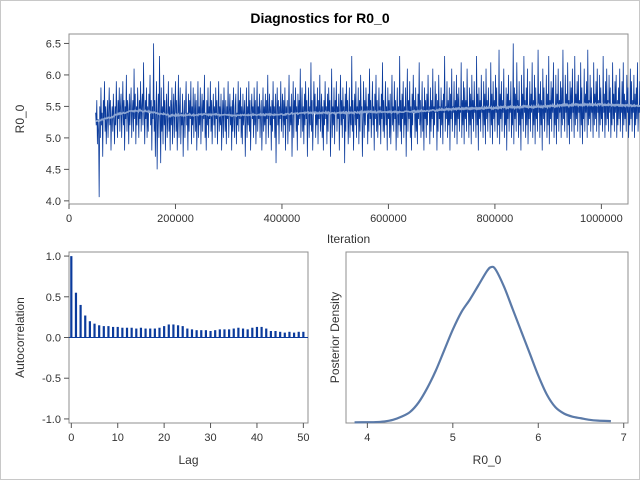 This screenshot has width=640, height=480. Describe the element at coordinates (53, 339) in the screenshot. I see `y-tick-label: 0.0` at that location.